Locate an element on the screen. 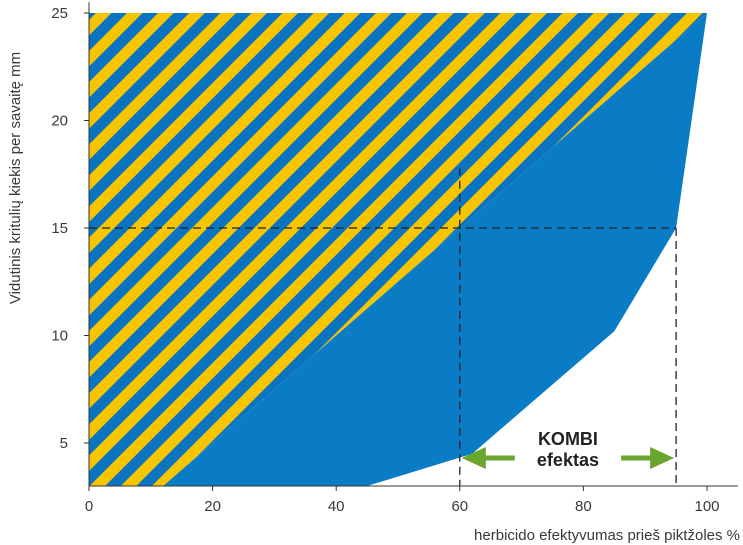 The image size is (743, 545). x-tick-label: 0 is located at coordinates (89, 506).